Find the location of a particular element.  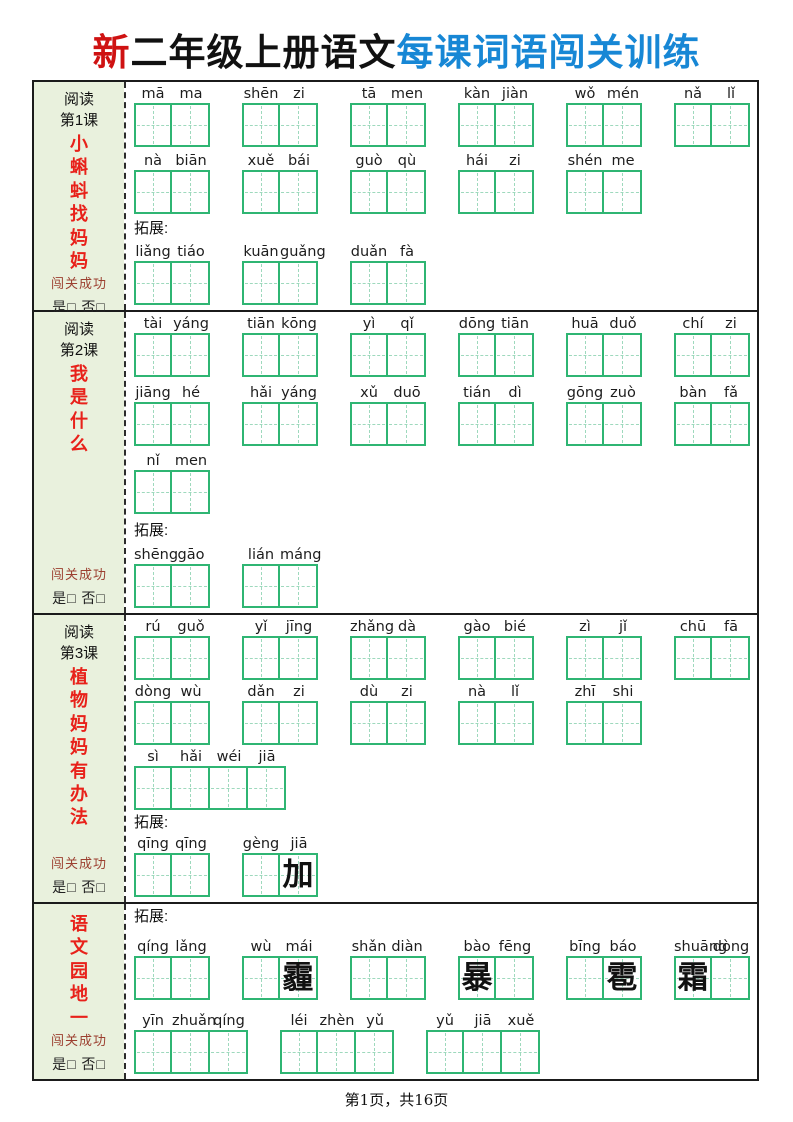

pinyin-row: dǎn zi is located at coordinates (280, 692).